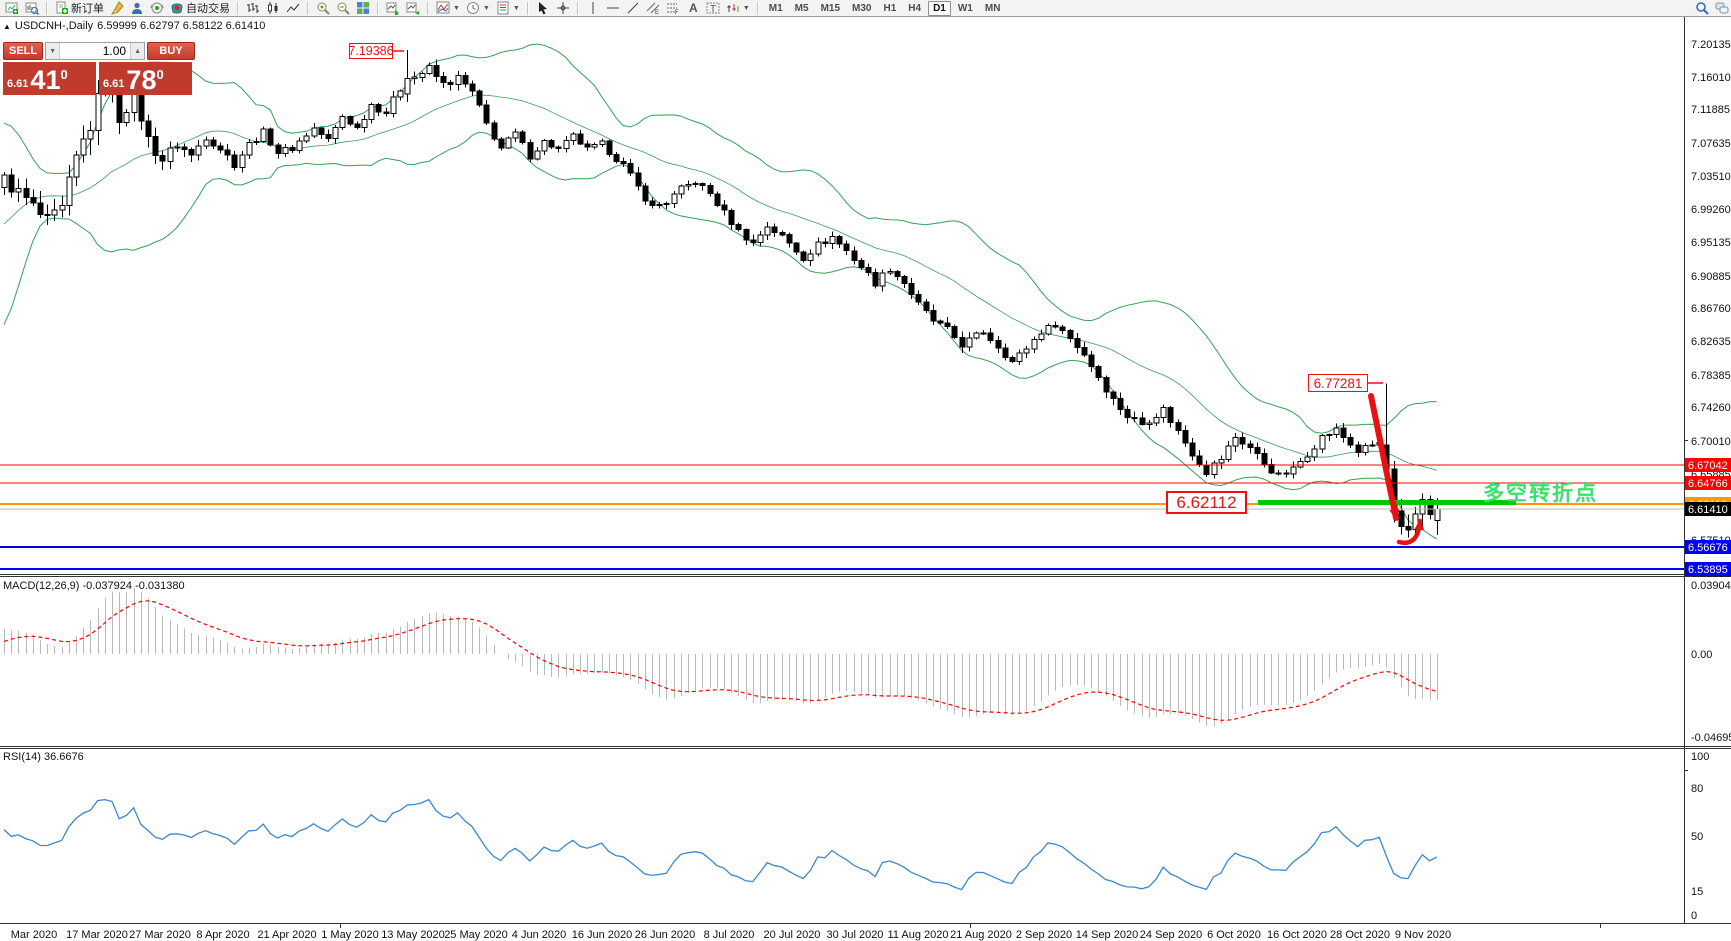  Describe the element at coordinates (1711, 210) in the screenshot. I see `svg-text: 6.99260` at that location.